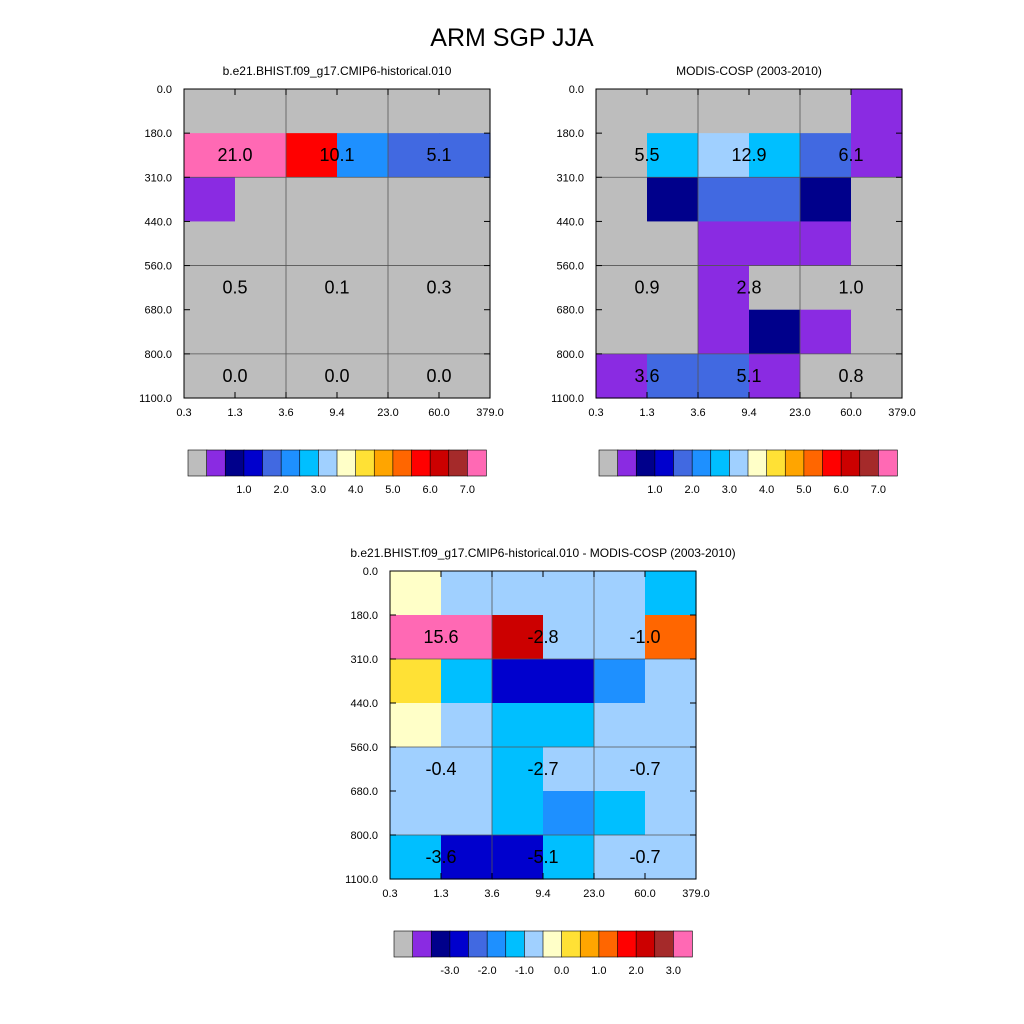  What do you see at coordinates (440, 894) in the screenshot?
I see `x-tick-label: 1.3` at bounding box center [440, 894].